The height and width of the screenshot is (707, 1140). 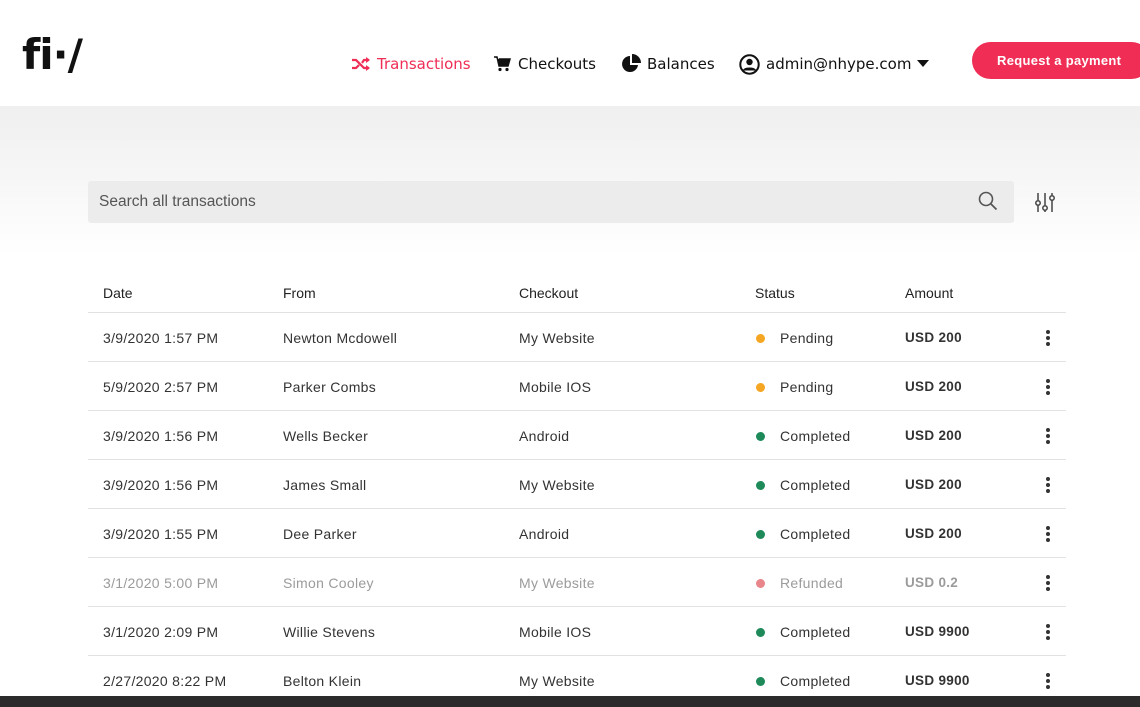 I want to click on bottom-bar, so click(x=570, y=701).